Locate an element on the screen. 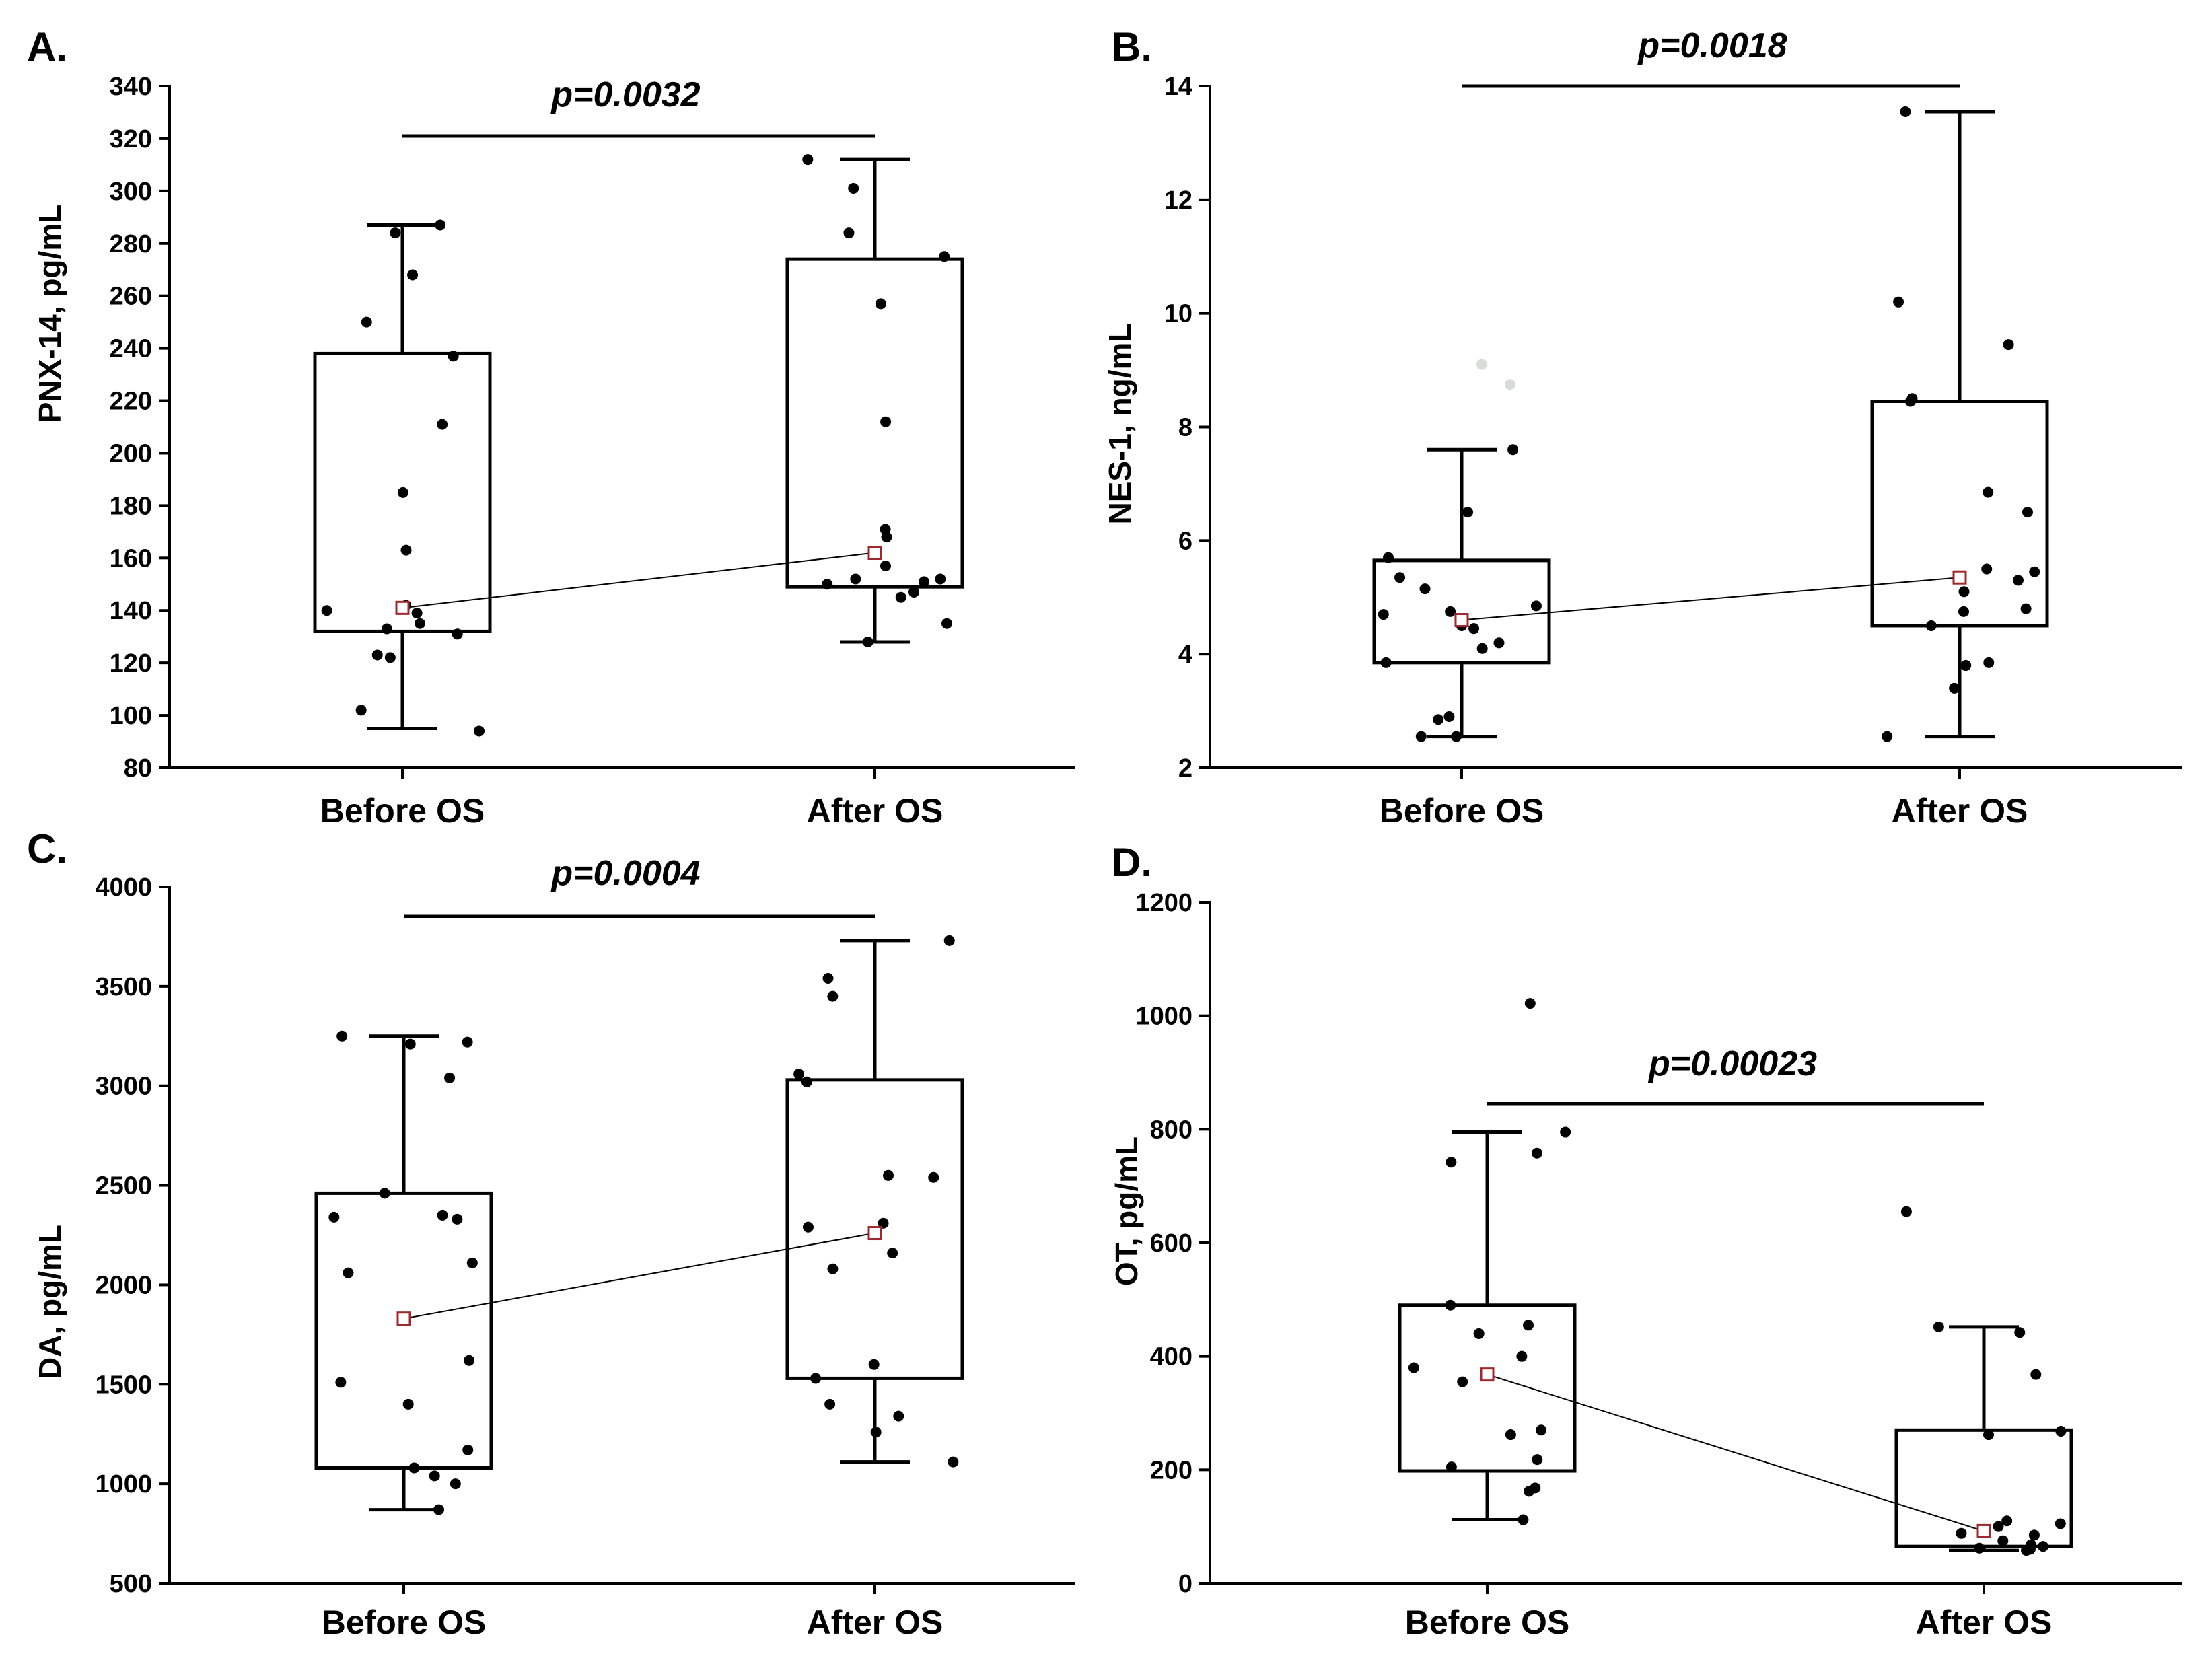 Image resolution: width=2212 pixels, height=1660 pixels. y-tick-label: 6 is located at coordinates (1185, 541).